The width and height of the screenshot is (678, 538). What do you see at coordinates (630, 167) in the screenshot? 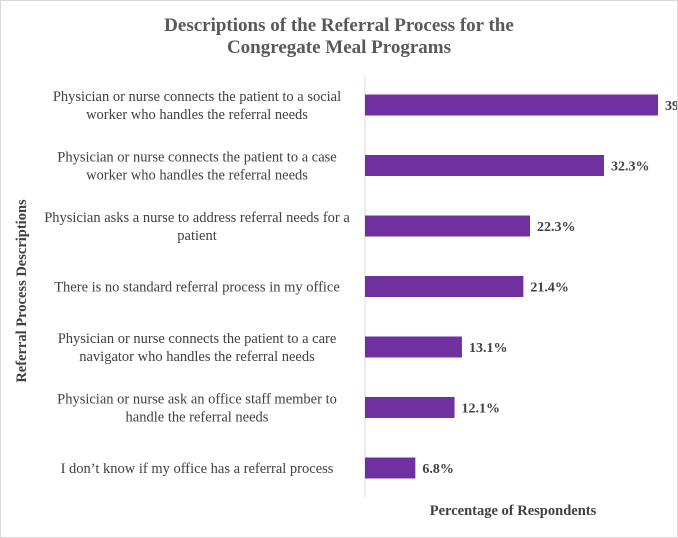
I see `value-label-2: 32.3%` at bounding box center [630, 167].